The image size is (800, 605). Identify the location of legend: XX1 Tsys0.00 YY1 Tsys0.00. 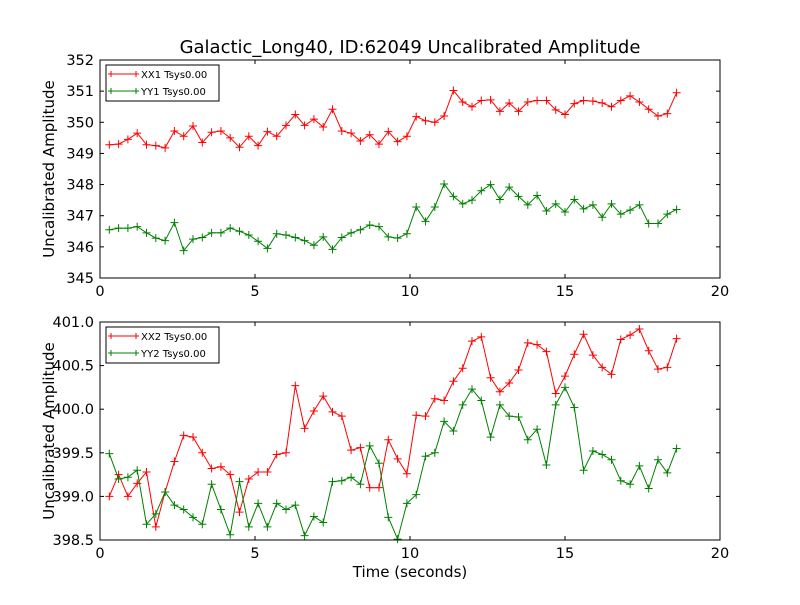
(162, 83).